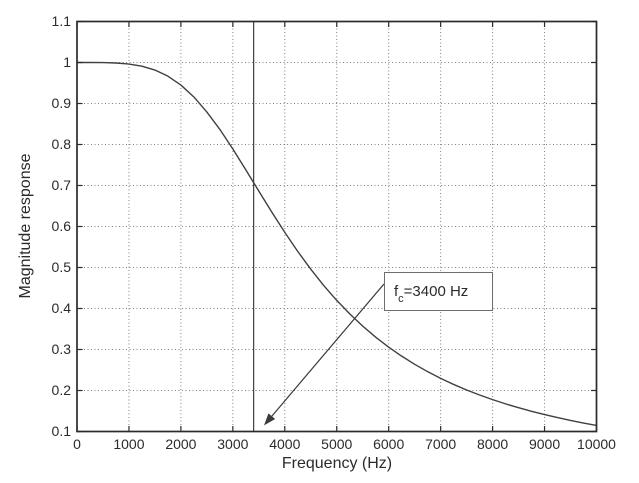 This screenshot has width=639, height=483. Describe the element at coordinates (61, 185) in the screenshot. I see `y-tick-label: 0.7` at that location.